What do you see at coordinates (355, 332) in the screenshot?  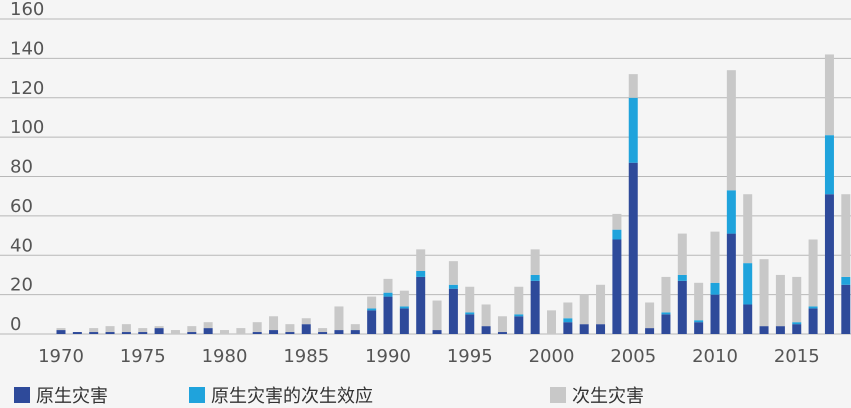 I see `bar-segment-1988-s0` at bounding box center [355, 332].